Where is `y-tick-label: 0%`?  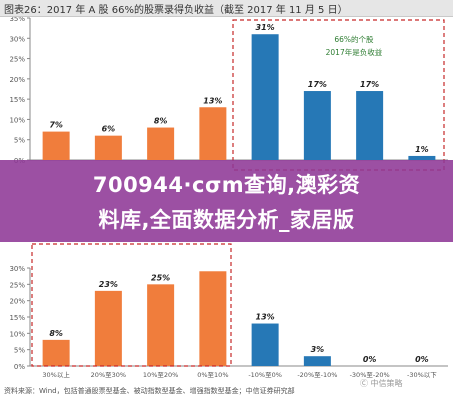
y-tick-label: 0% is located at coordinates (19, 367).